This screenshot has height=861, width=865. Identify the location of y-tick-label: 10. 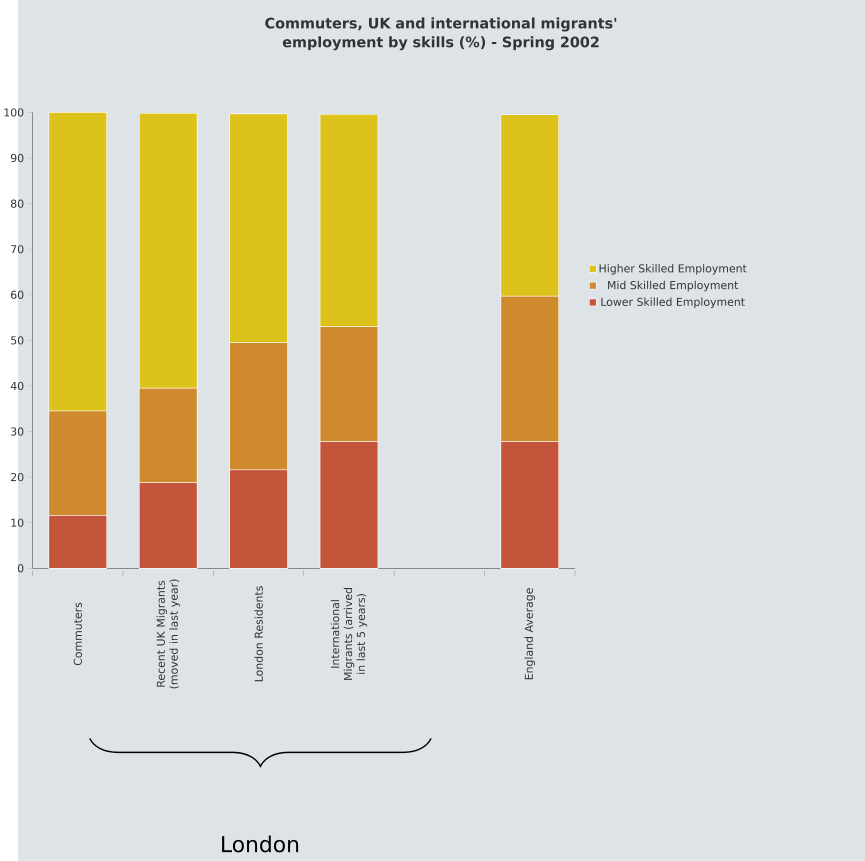
(17, 522).